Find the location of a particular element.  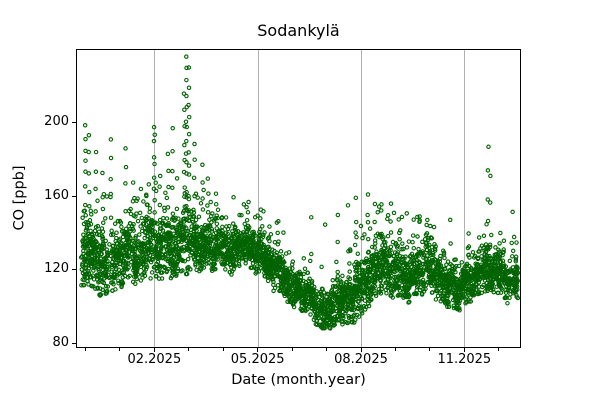

x-tick-label: 11.2025 is located at coordinates (464, 359).